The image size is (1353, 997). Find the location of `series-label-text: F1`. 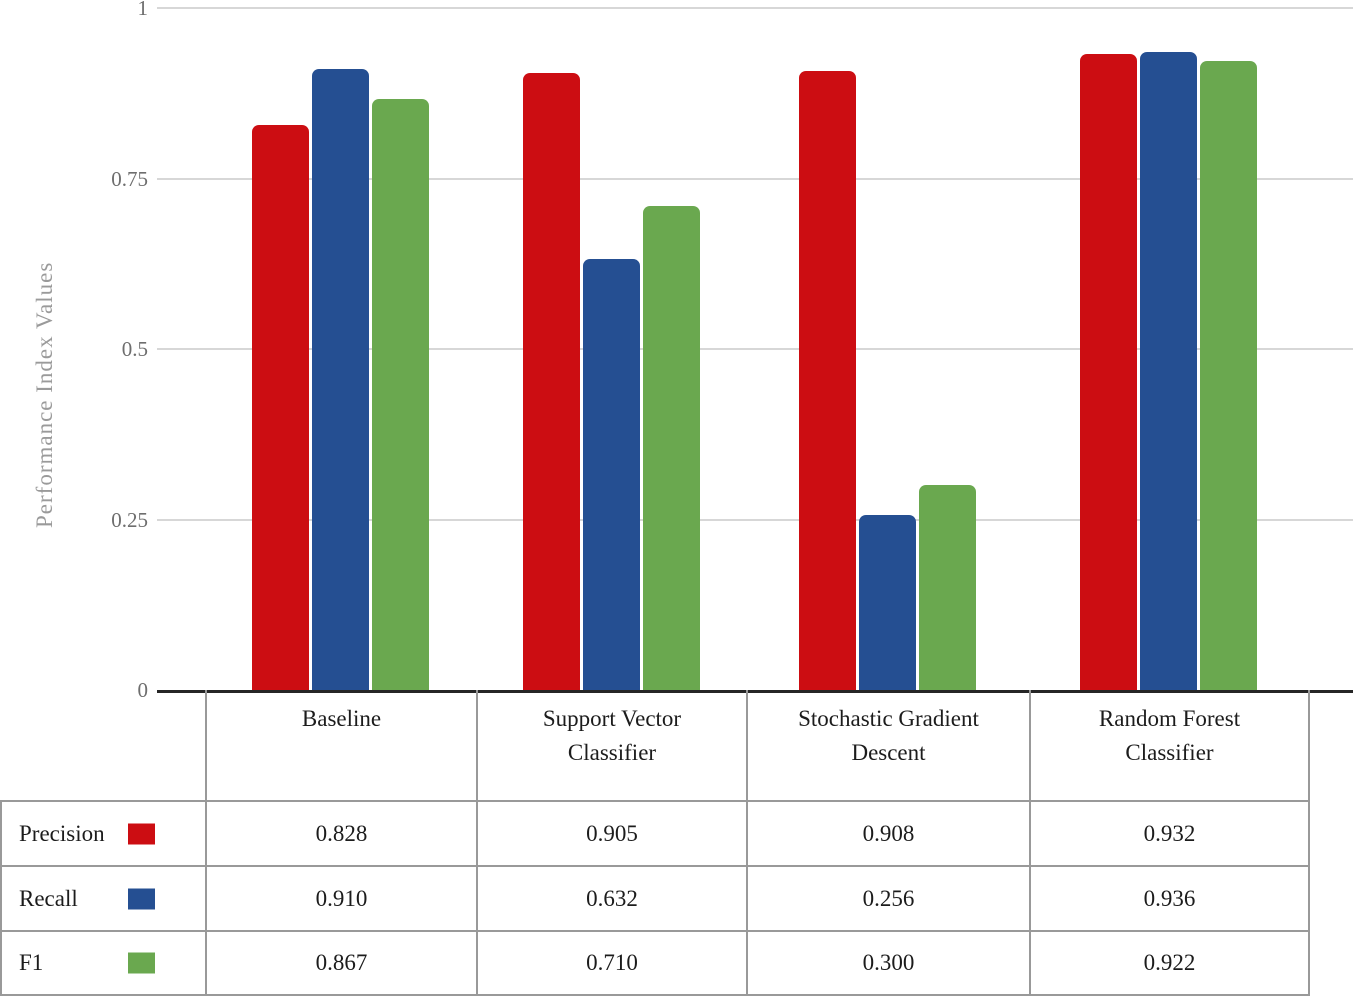

series-label-text: F1 is located at coordinates (31, 962).